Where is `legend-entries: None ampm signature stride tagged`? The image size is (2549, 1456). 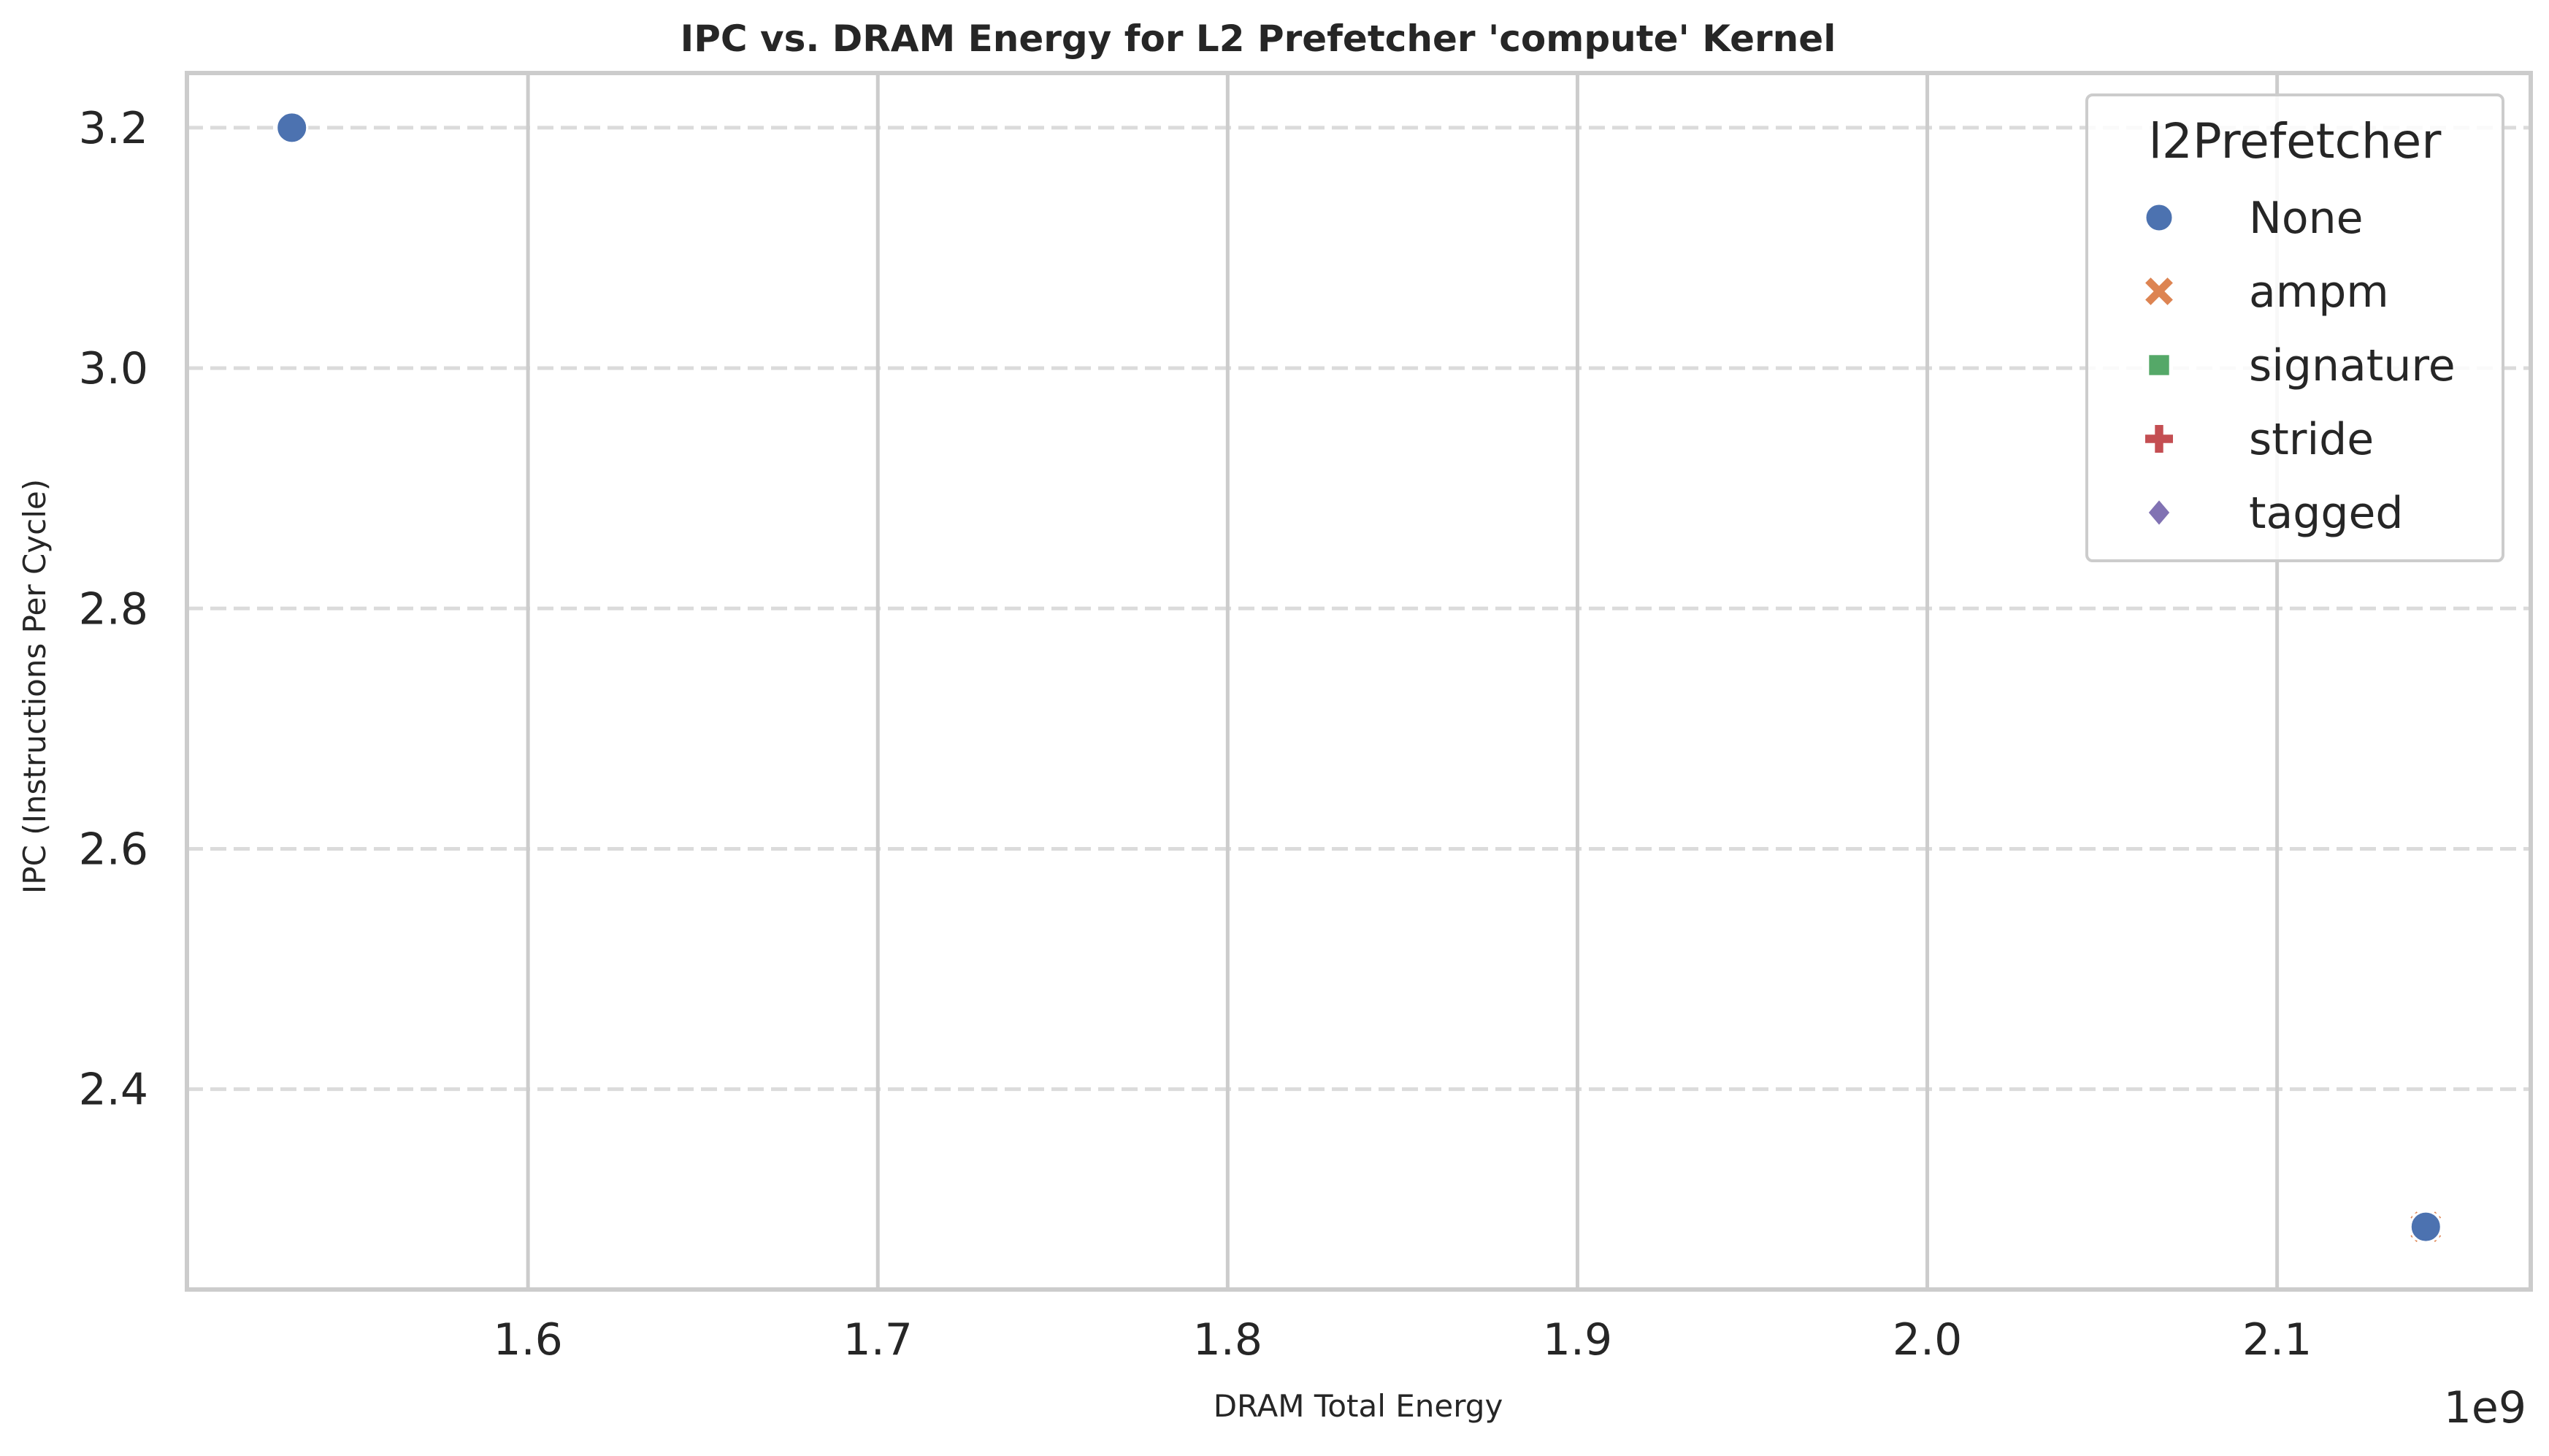
legend-entries: None ampm signature stride tagged is located at coordinates (2300, 366).